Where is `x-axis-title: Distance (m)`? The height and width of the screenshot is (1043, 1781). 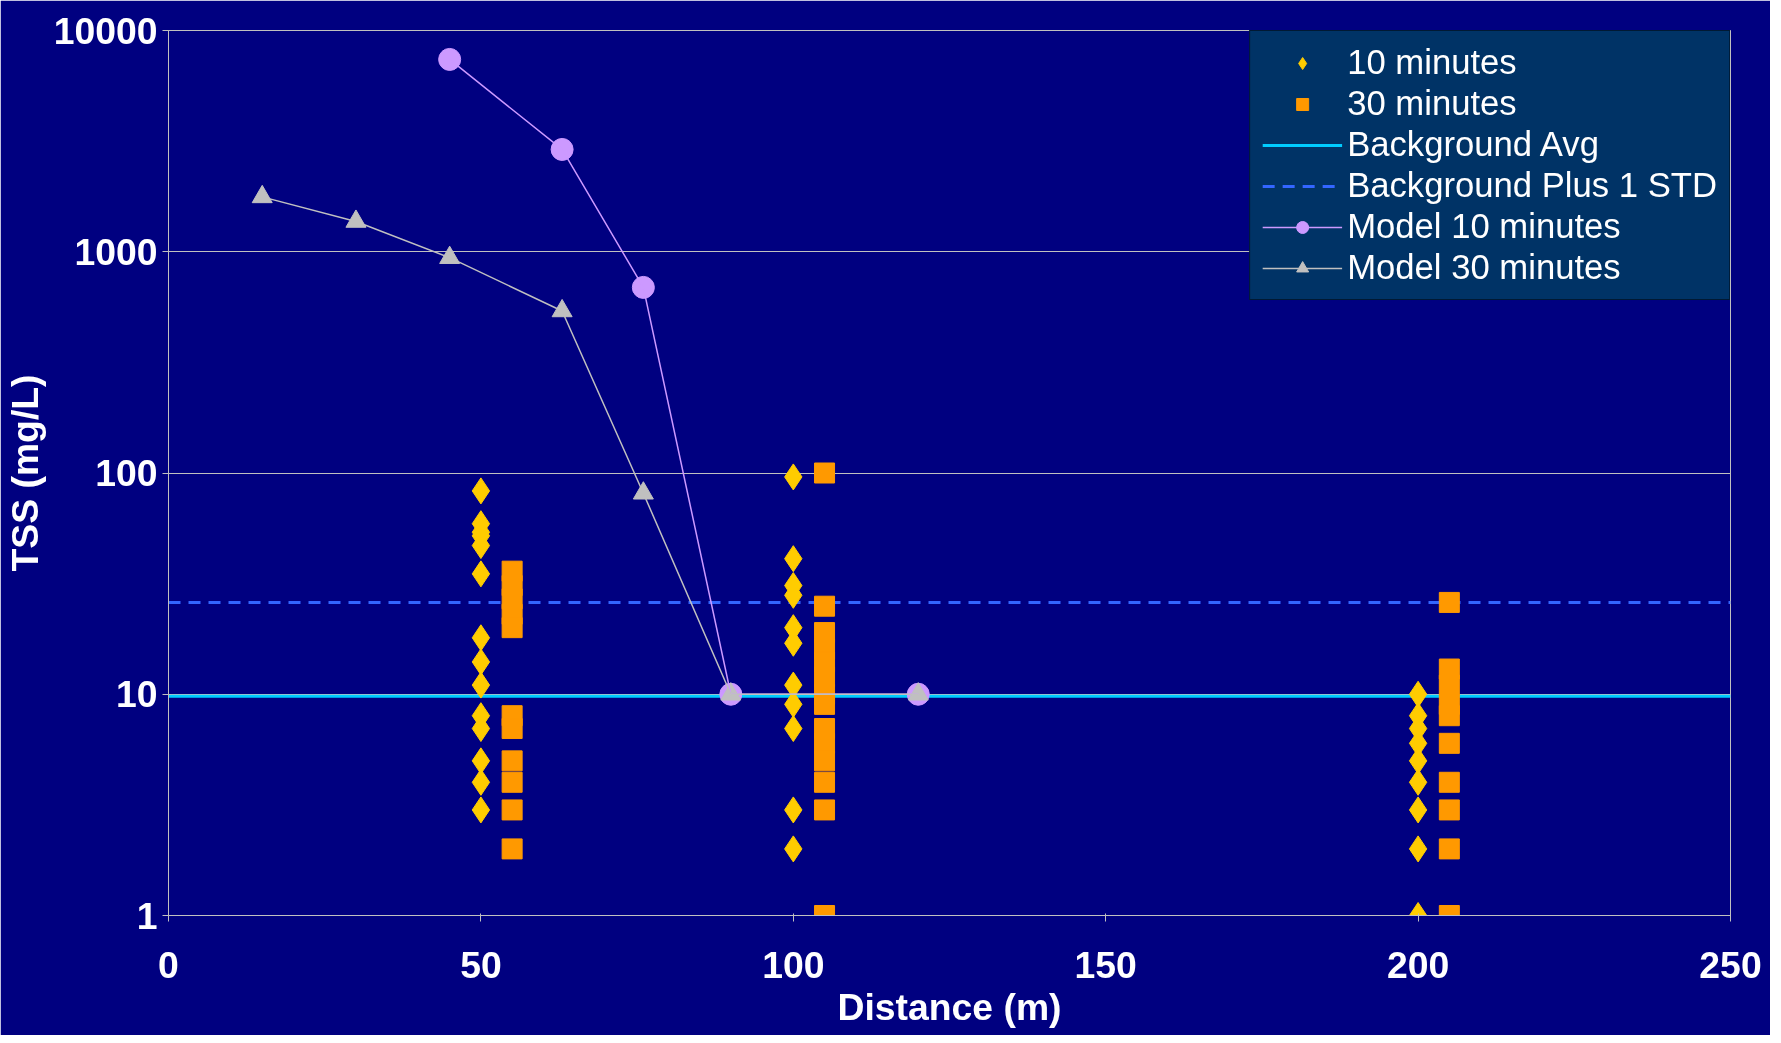 x-axis-title: Distance (m) is located at coordinates (949, 1006).